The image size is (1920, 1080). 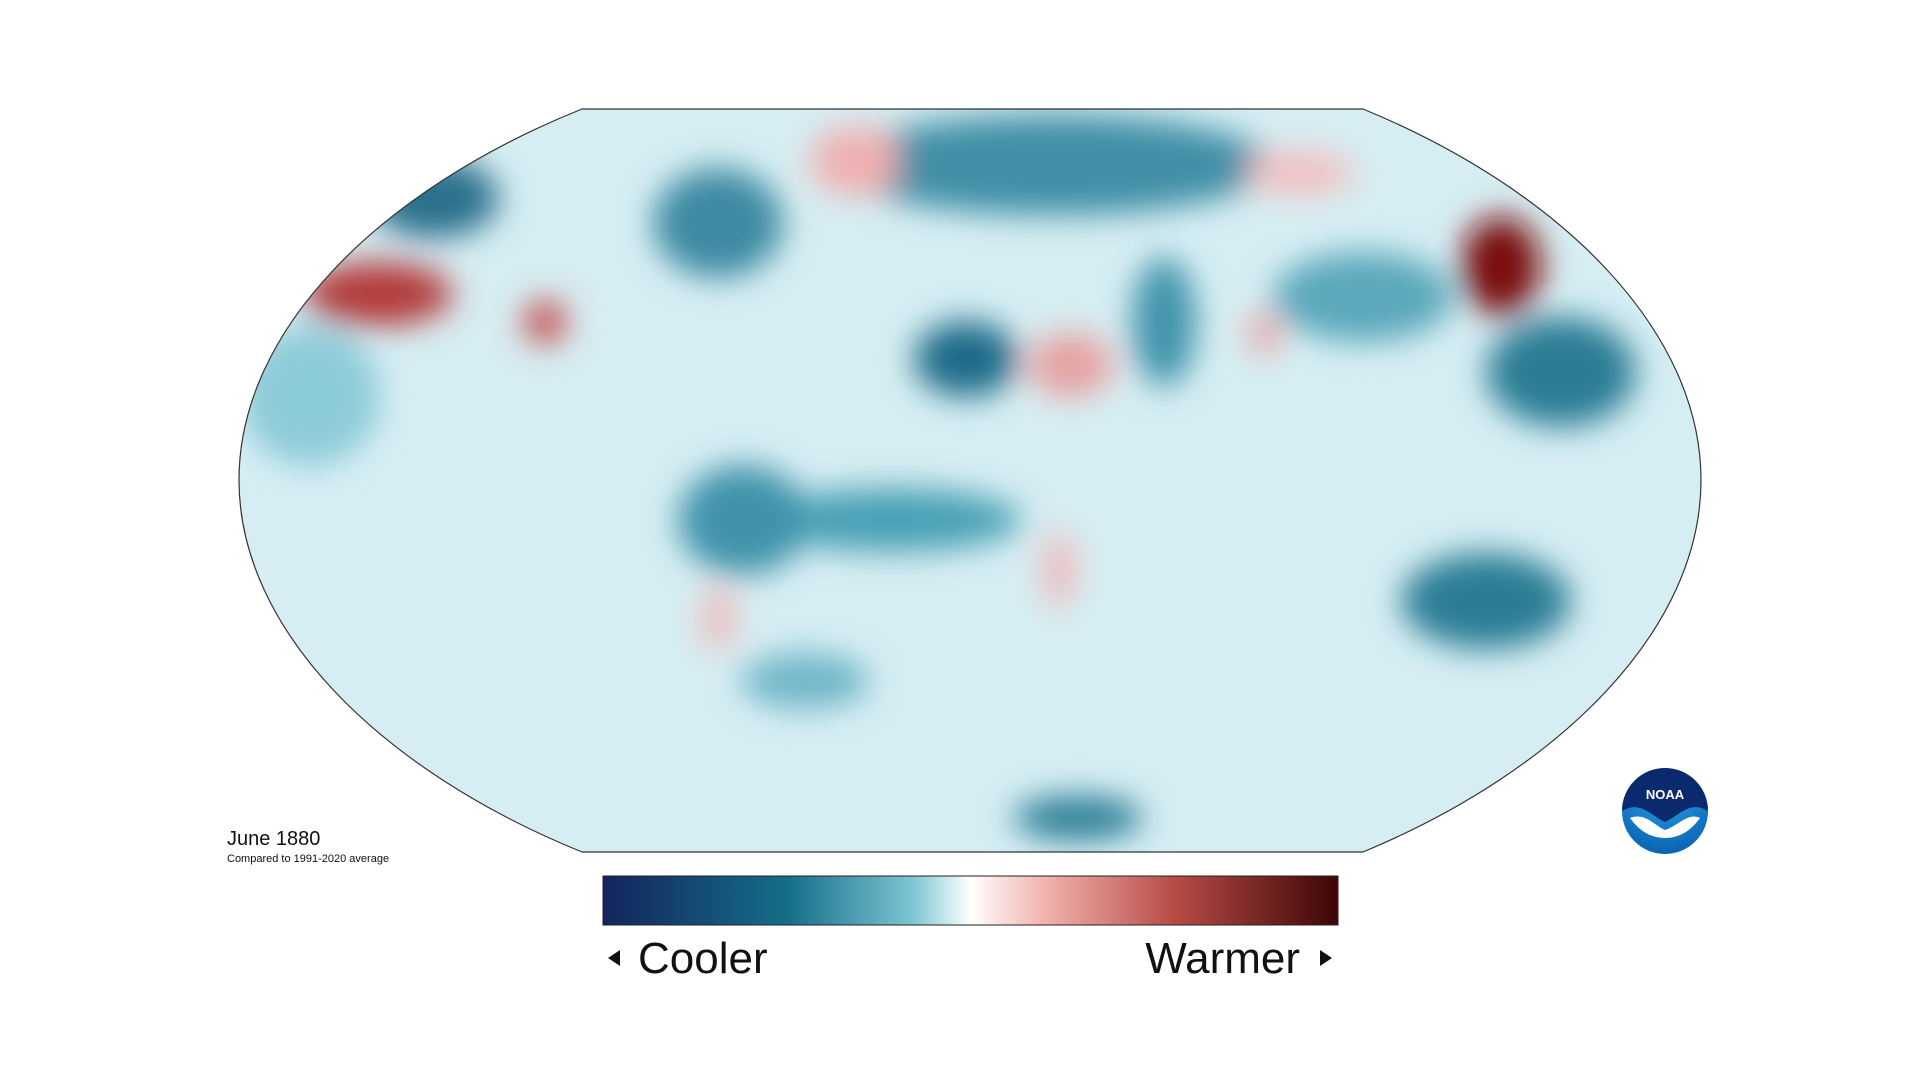 What do you see at coordinates (1326, 958) in the screenshot?
I see `warmer-arrow` at bounding box center [1326, 958].